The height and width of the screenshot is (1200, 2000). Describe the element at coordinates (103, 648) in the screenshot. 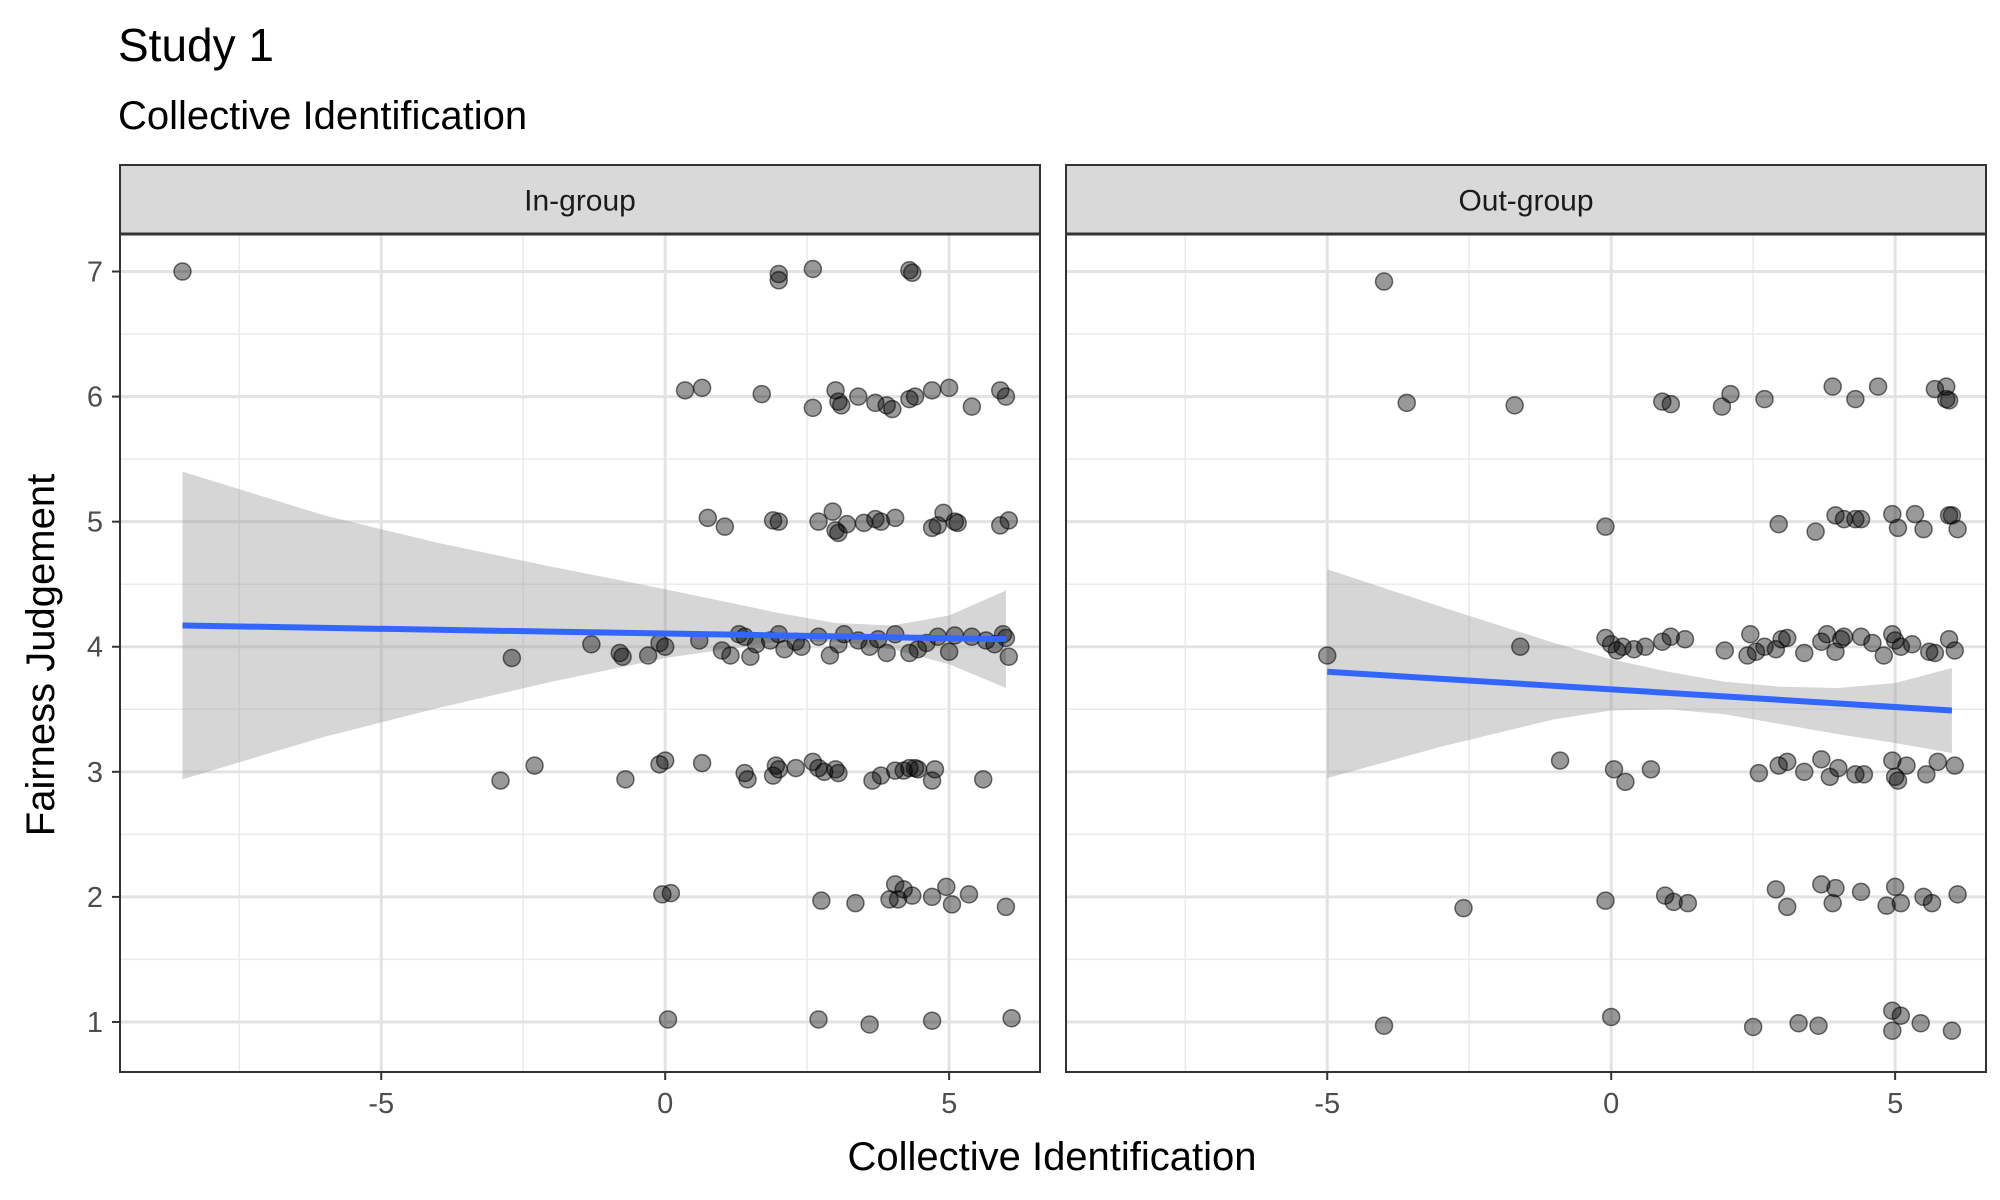

I see `y-axis: 1 2 3 4 5 6 7` at that location.